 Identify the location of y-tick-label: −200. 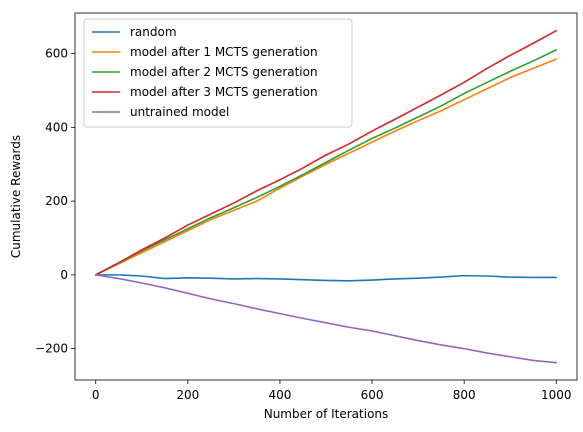
(51, 349).